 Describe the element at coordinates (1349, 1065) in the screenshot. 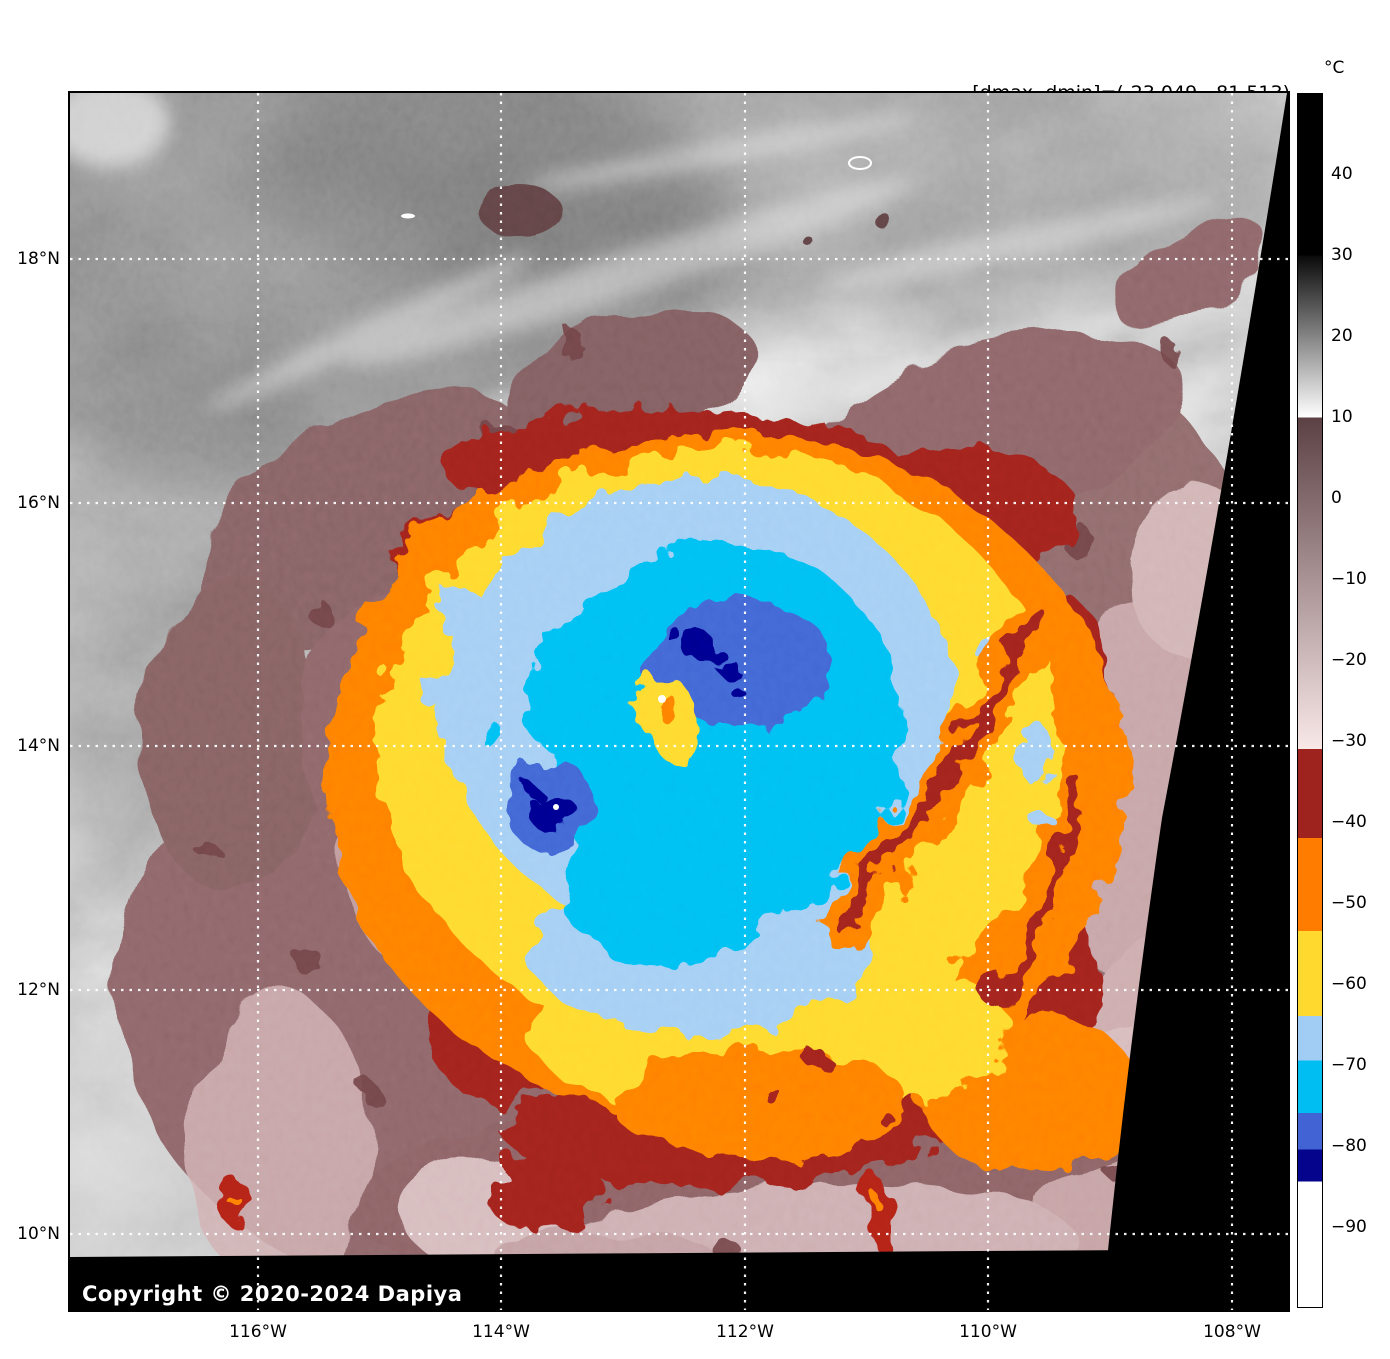

I see `colorbar-tick-label: −70` at that location.